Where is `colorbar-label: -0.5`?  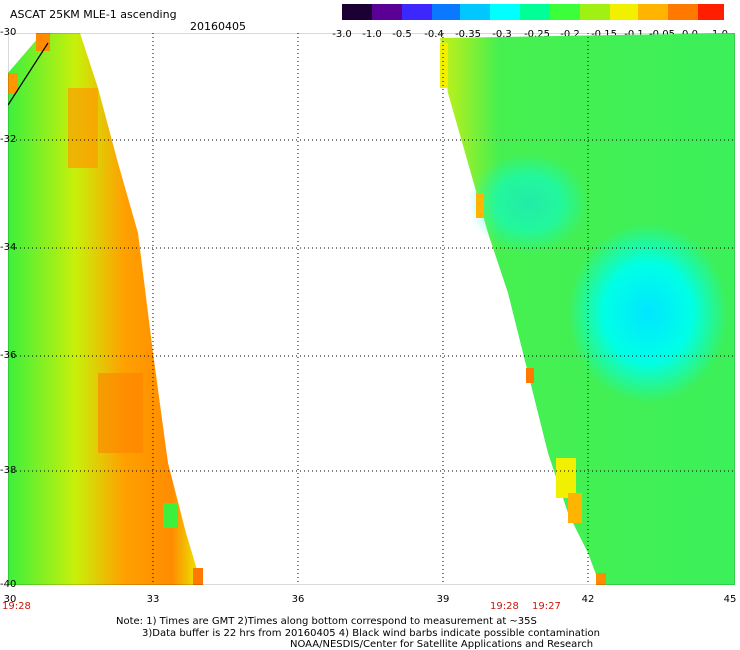
colorbar-label: -0.5 is located at coordinates (402, 34).